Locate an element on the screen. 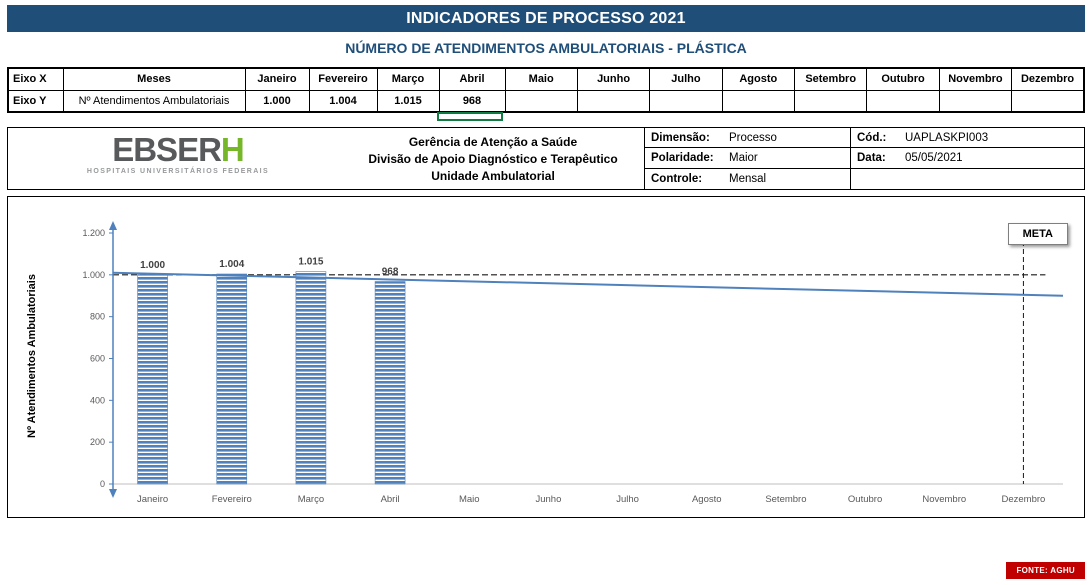 Image resolution: width=1092 pixels, height=585 pixels. dimensao-field: Dimensão: Processo is located at coordinates (747, 138).